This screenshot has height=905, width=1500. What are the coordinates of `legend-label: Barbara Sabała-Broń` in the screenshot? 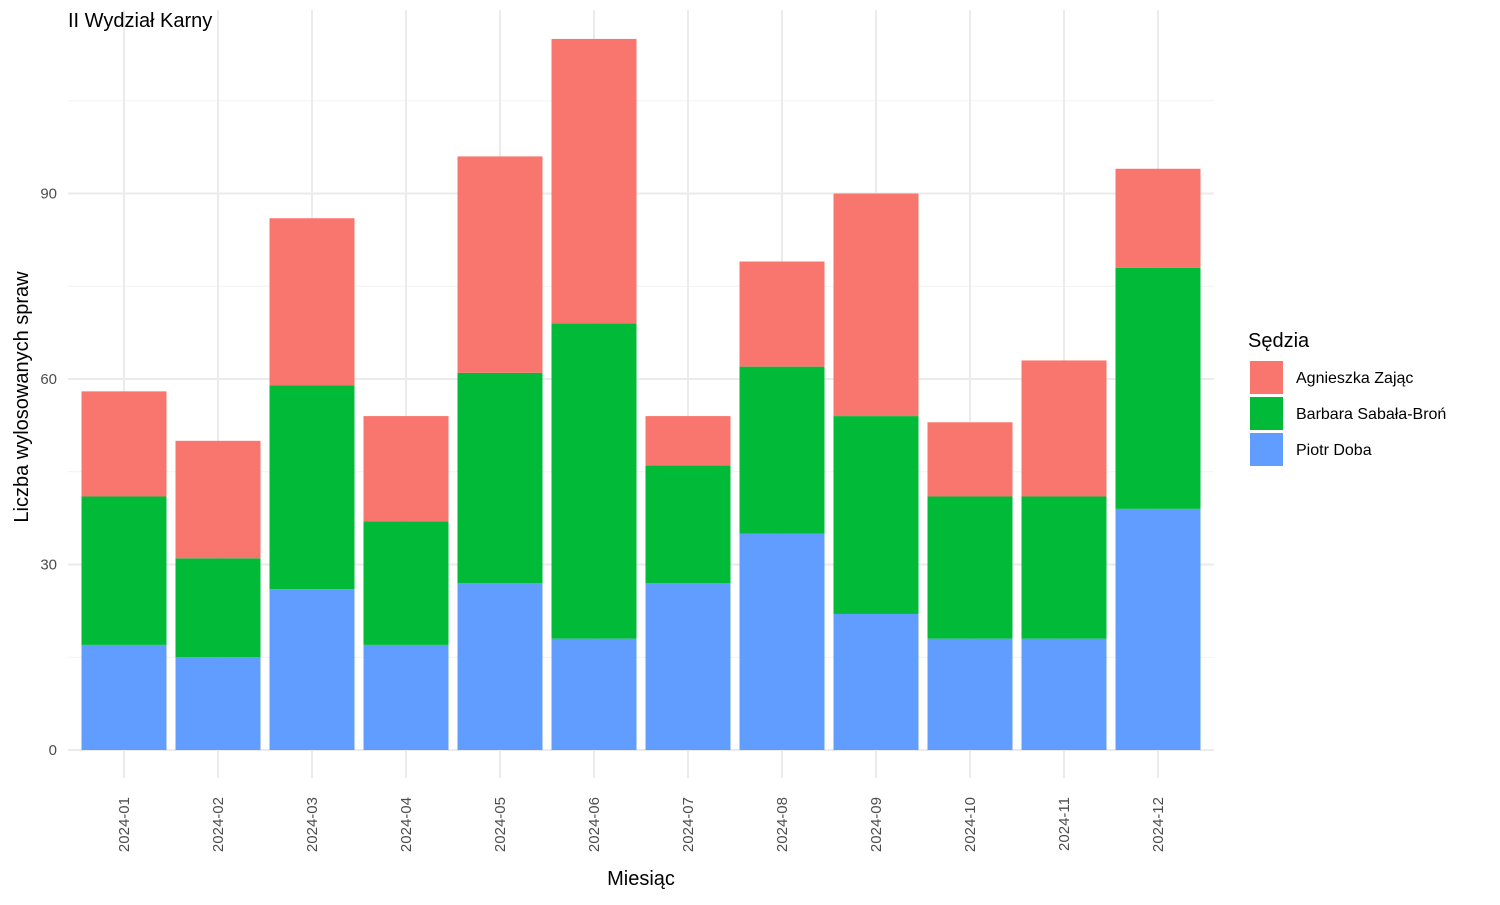 It's located at (1371, 414).